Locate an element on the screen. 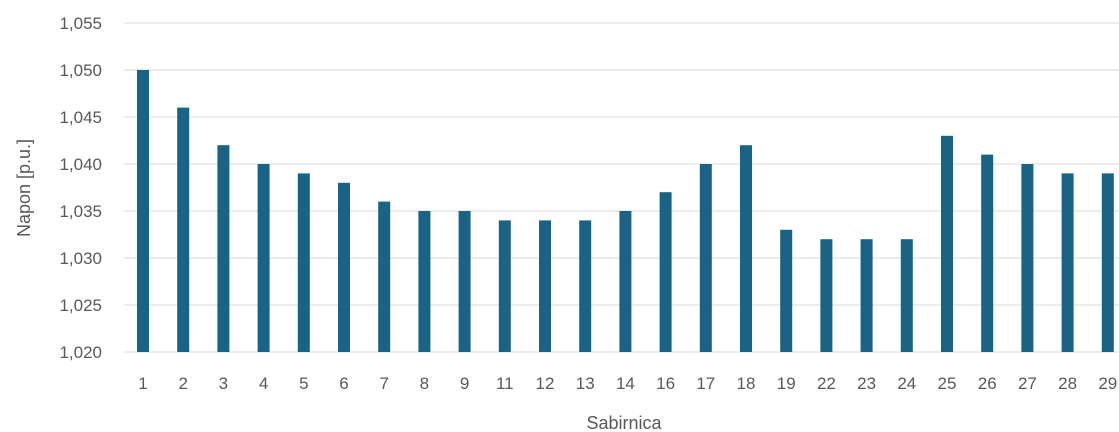 This screenshot has width=1119, height=432. x-tick-label: 28 is located at coordinates (1067, 383).